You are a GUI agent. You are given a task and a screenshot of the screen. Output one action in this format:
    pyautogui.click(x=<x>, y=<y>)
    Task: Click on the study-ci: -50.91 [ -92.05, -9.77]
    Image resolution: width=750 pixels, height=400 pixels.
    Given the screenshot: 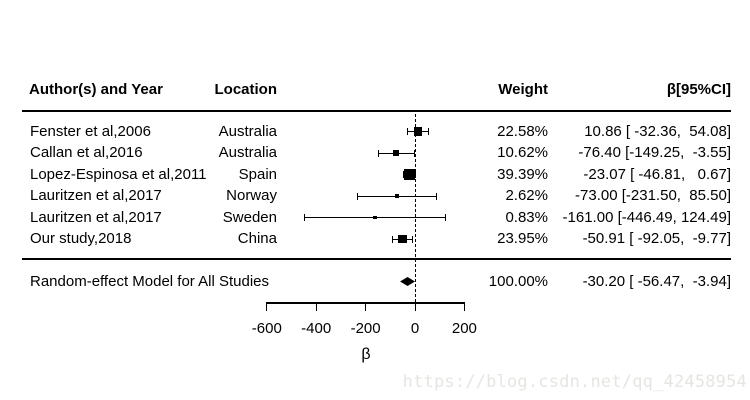 What is the action you would take?
    pyautogui.click(x=656, y=238)
    